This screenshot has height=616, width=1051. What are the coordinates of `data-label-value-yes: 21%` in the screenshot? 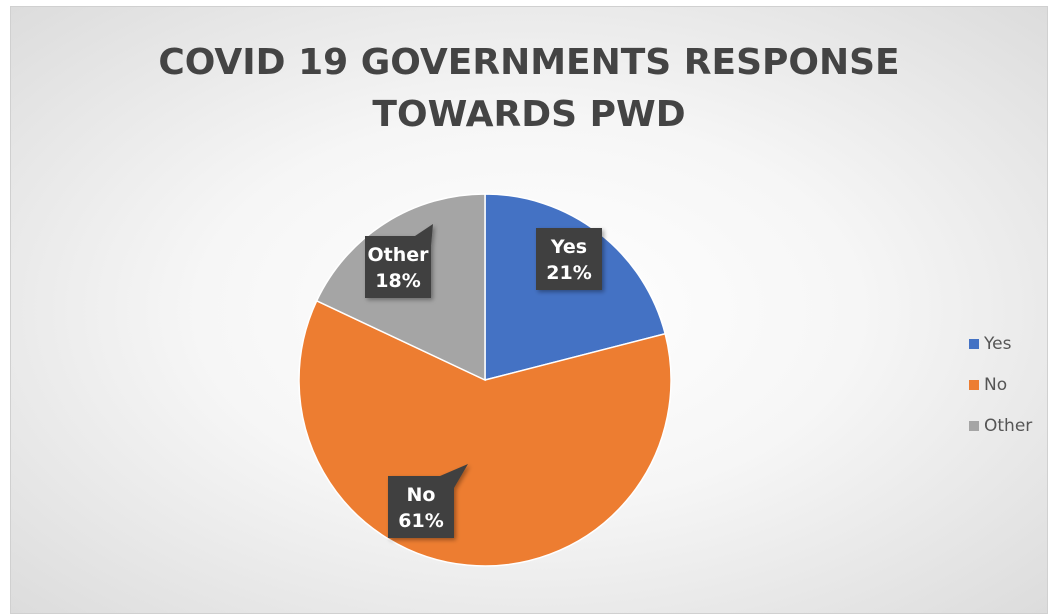 It's located at (568, 273).